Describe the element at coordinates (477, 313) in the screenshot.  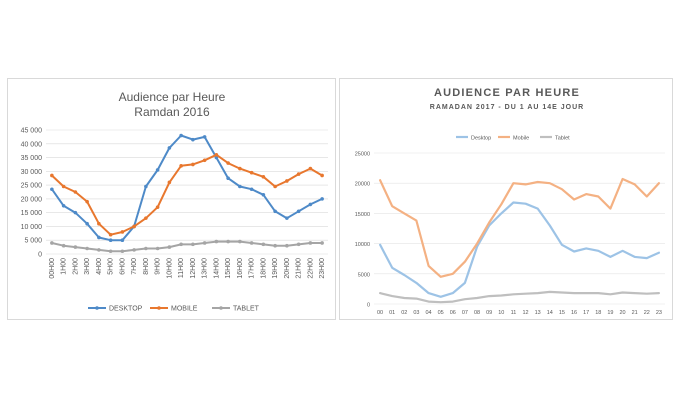
I see `x-tick-label: 08` at that location.